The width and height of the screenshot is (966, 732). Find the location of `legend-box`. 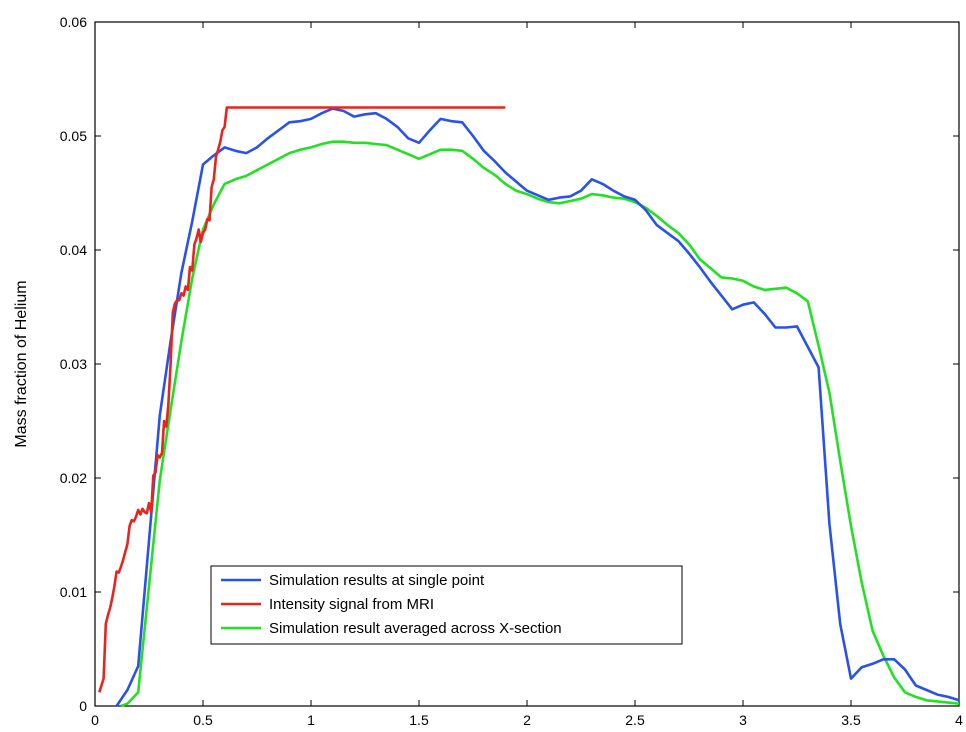

legend-box is located at coordinates (446, 605).